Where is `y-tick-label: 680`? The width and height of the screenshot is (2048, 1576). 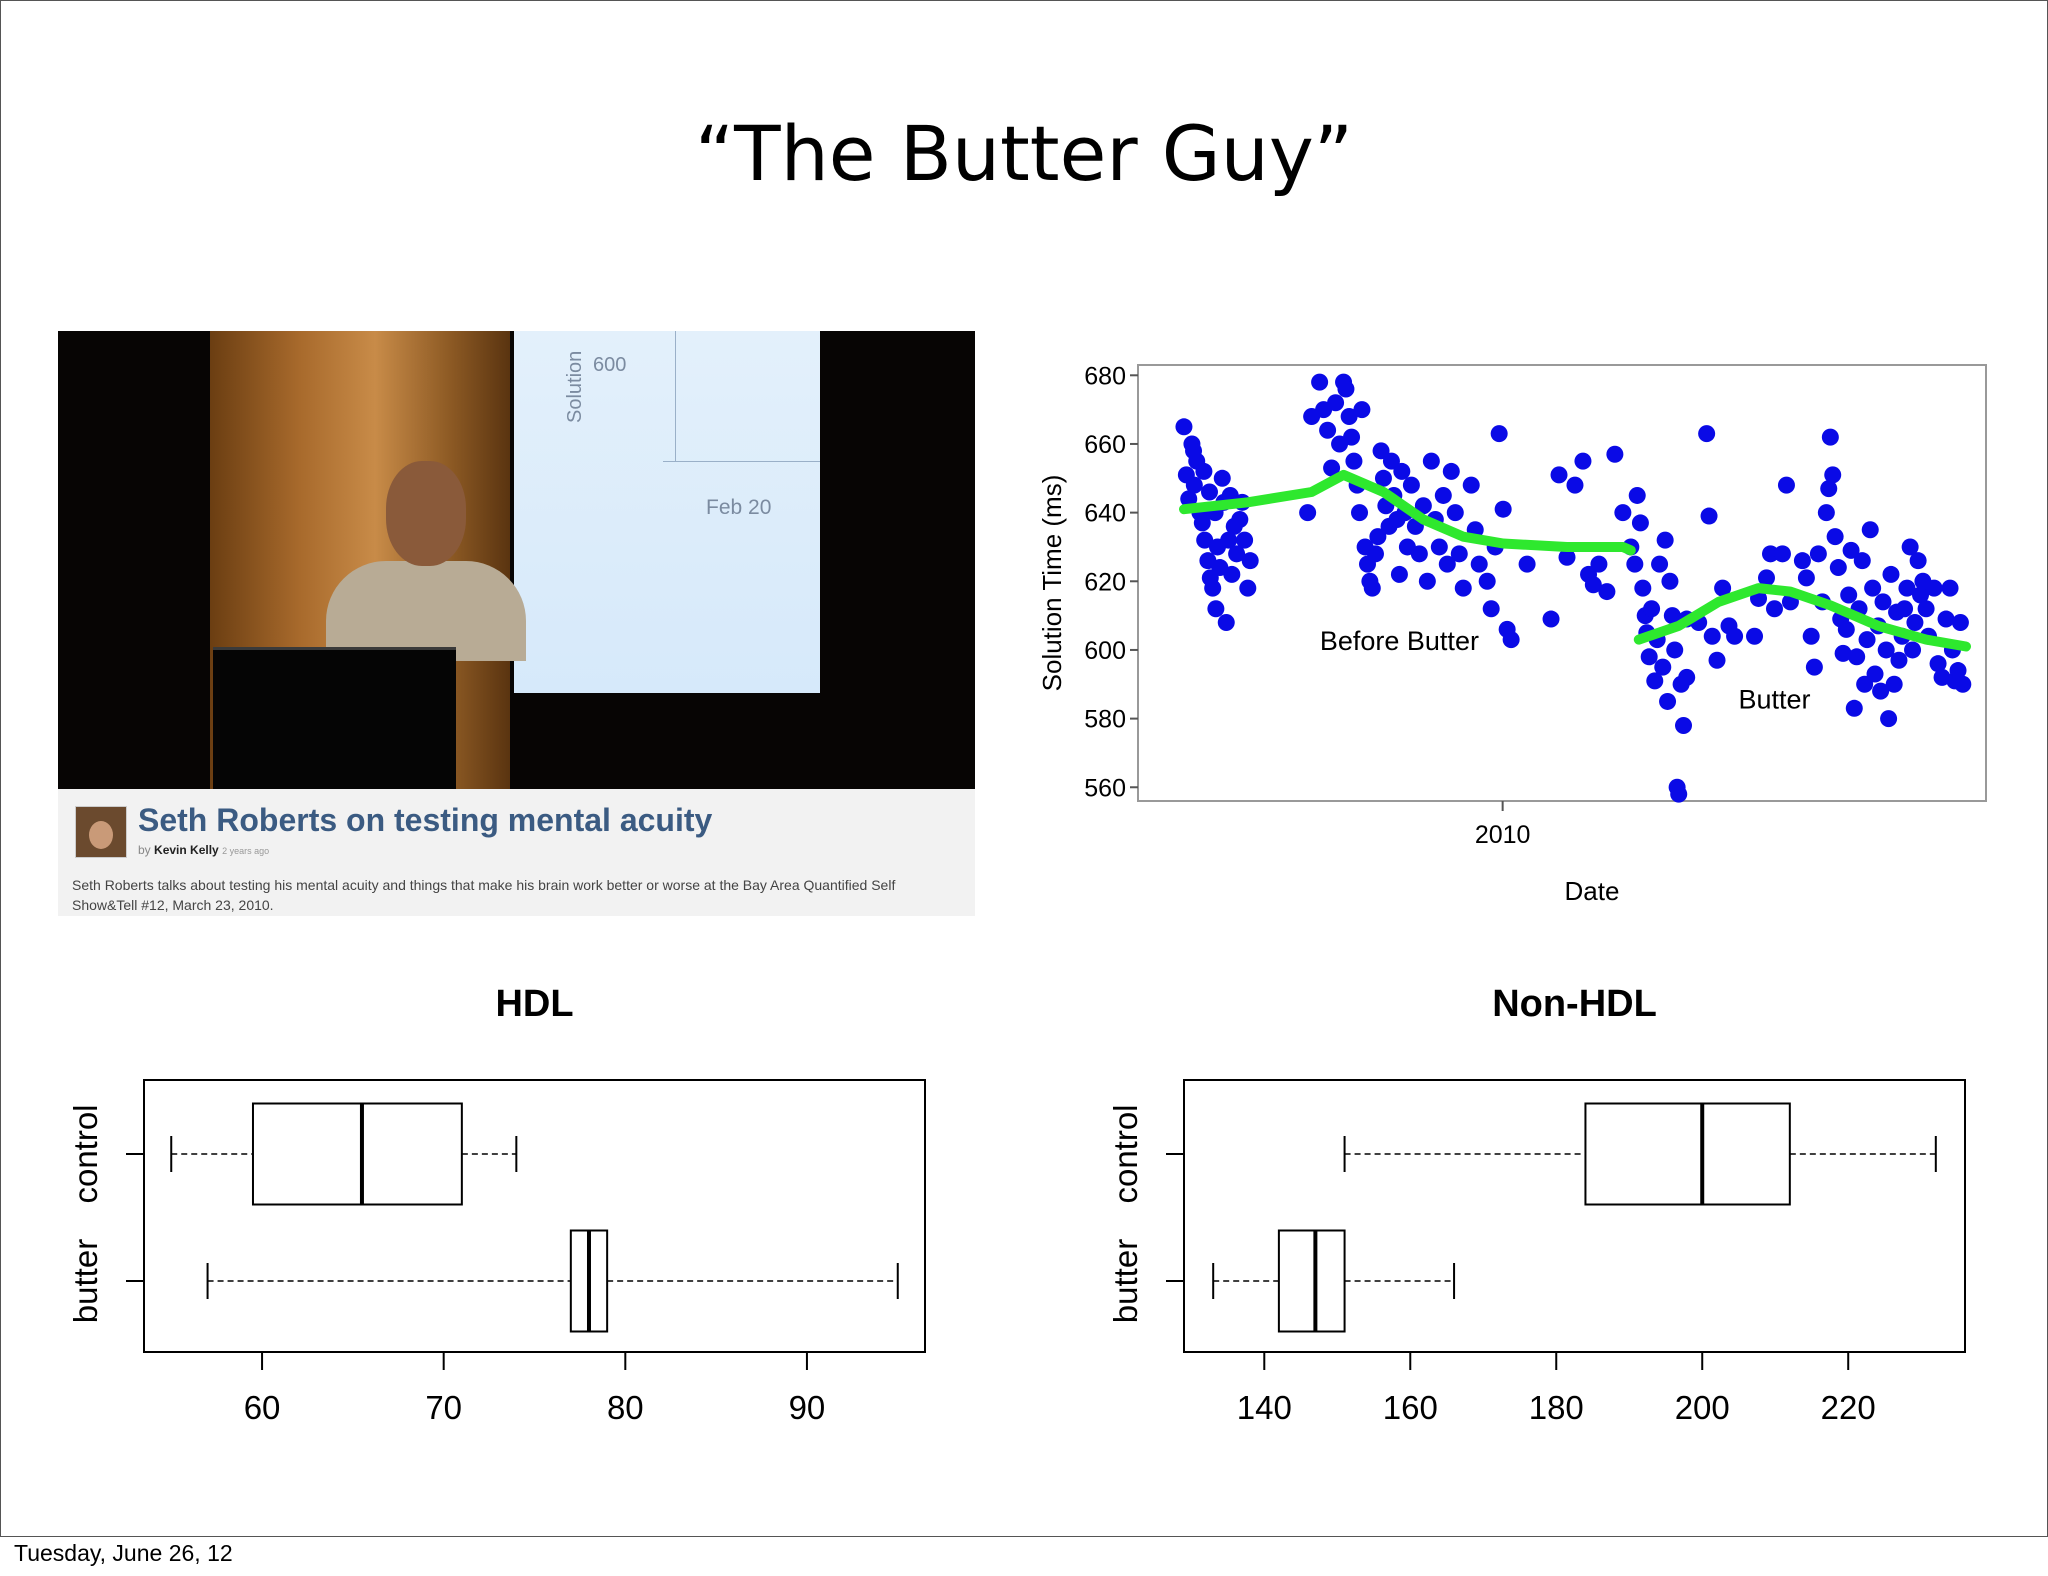 y-tick-label: 680 is located at coordinates (1105, 376).